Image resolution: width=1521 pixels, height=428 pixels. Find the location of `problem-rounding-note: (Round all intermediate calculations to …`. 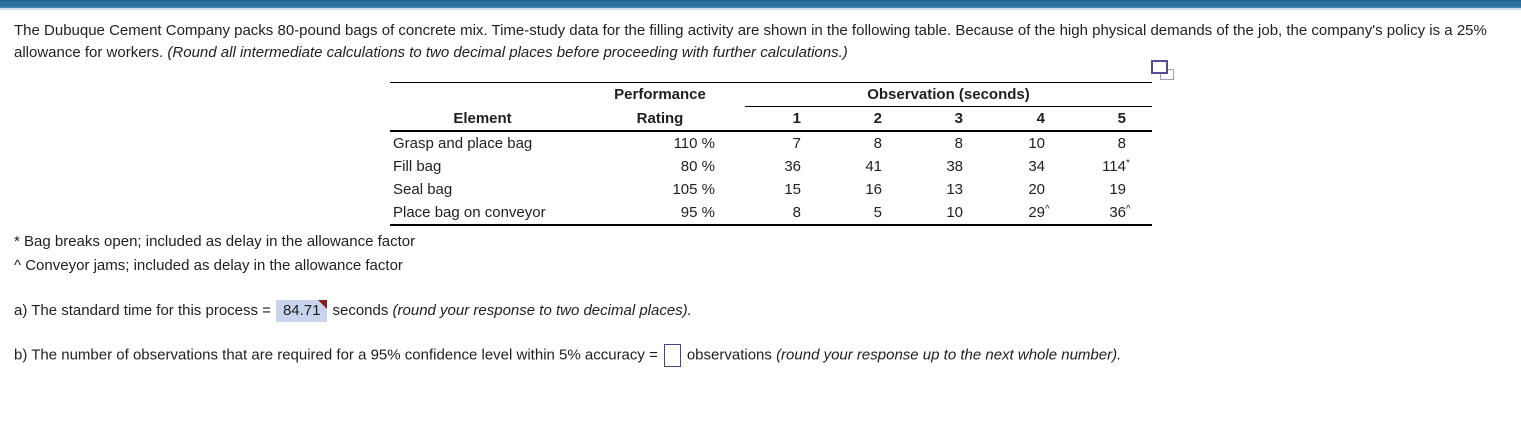

problem-rounding-note: (Round all intermediate calculations to … is located at coordinates (507, 52).